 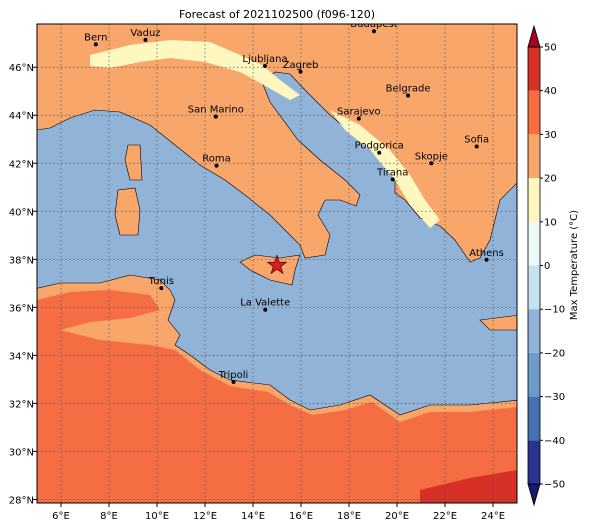 What do you see at coordinates (216, 159) in the screenshot?
I see `city-label: Roma` at bounding box center [216, 159].